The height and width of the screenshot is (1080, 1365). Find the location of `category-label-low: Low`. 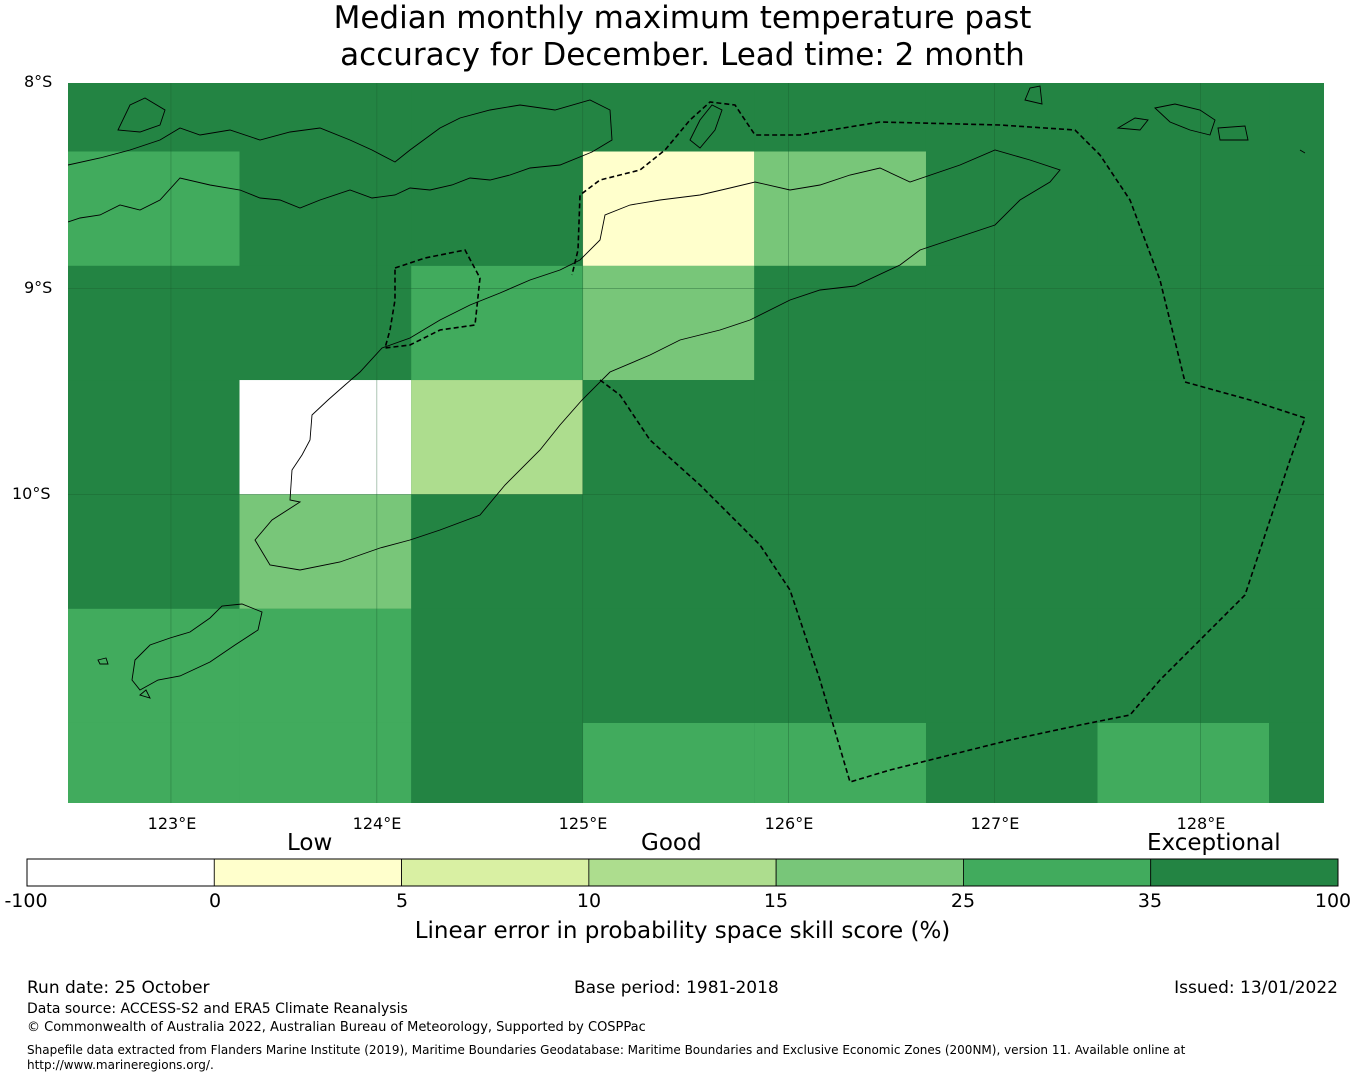

category-label-low: Low is located at coordinates (310, 843).